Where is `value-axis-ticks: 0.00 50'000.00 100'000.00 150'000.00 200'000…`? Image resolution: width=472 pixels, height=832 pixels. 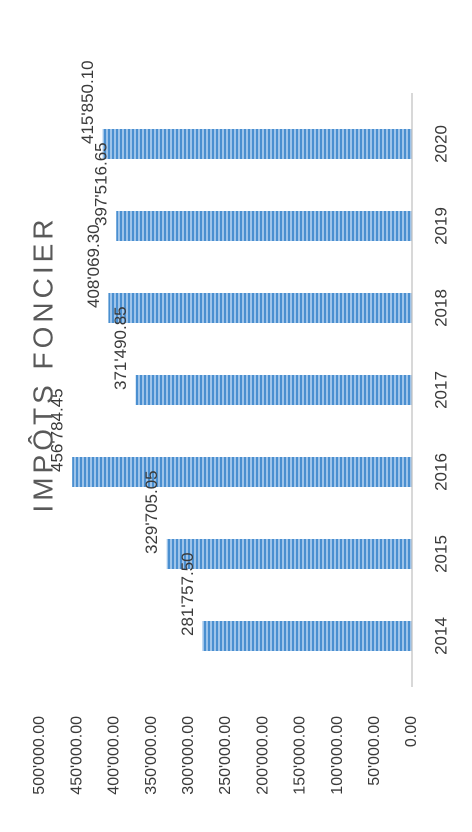 value-axis-ticks: 0.00 50'000.00 100'000.00 150'000.00 200'000… is located at coordinates (225, 755).